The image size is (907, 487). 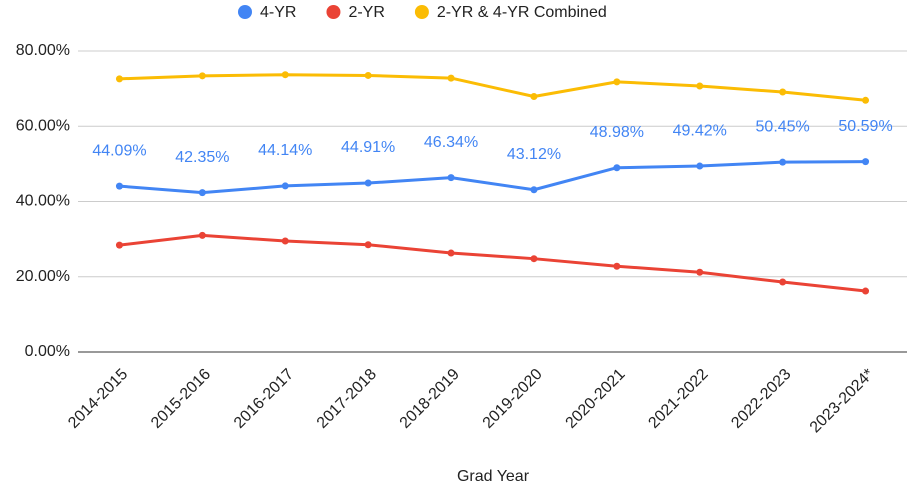 What do you see at coordinates (493, 476) in the screenshot?
I see `x-axis-label: Grad Year` at bounding box center [493, 476].